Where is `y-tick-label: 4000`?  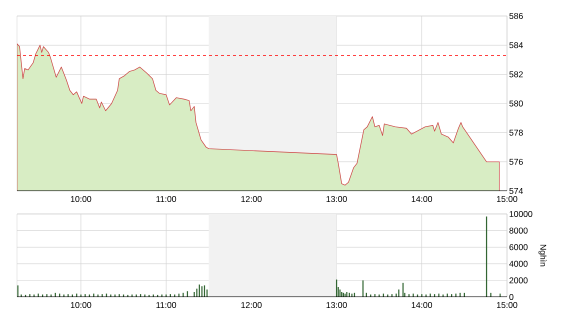 y-tick-label: 4000 is located at coordinates (518, 263).